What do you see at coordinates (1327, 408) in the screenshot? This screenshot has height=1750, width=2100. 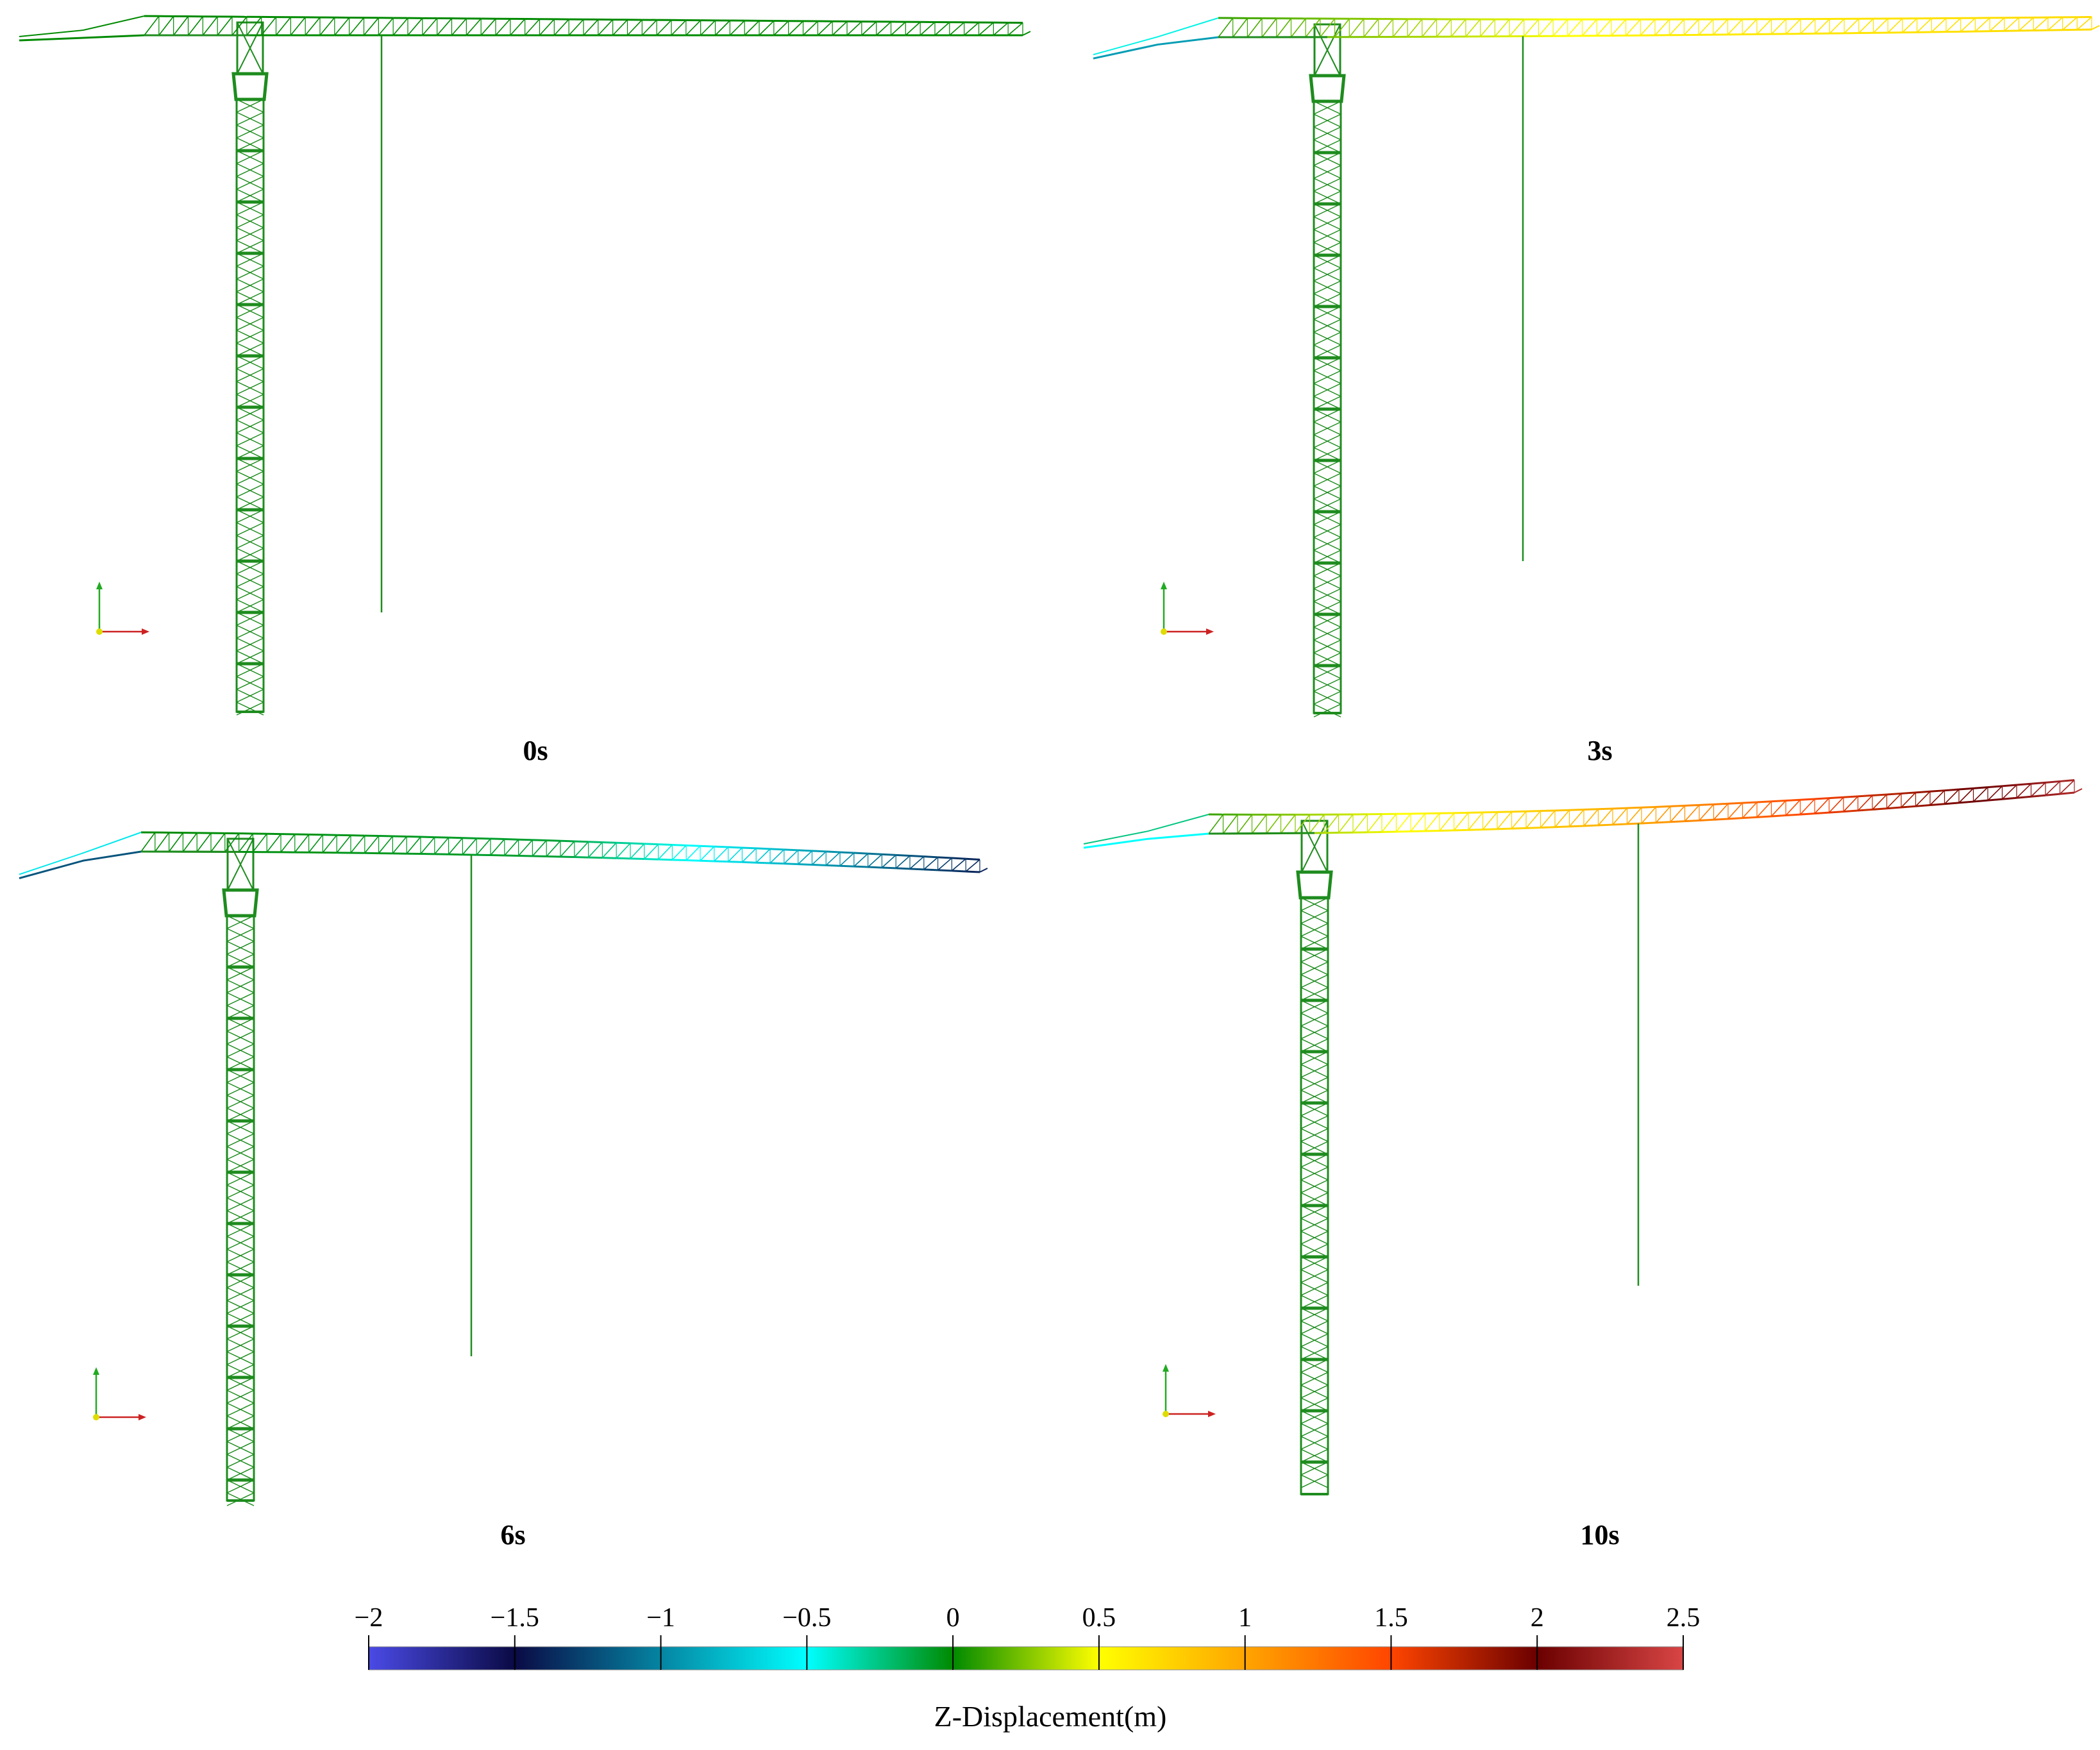 I see `tower-mast` at bounding box center [1327, 408].